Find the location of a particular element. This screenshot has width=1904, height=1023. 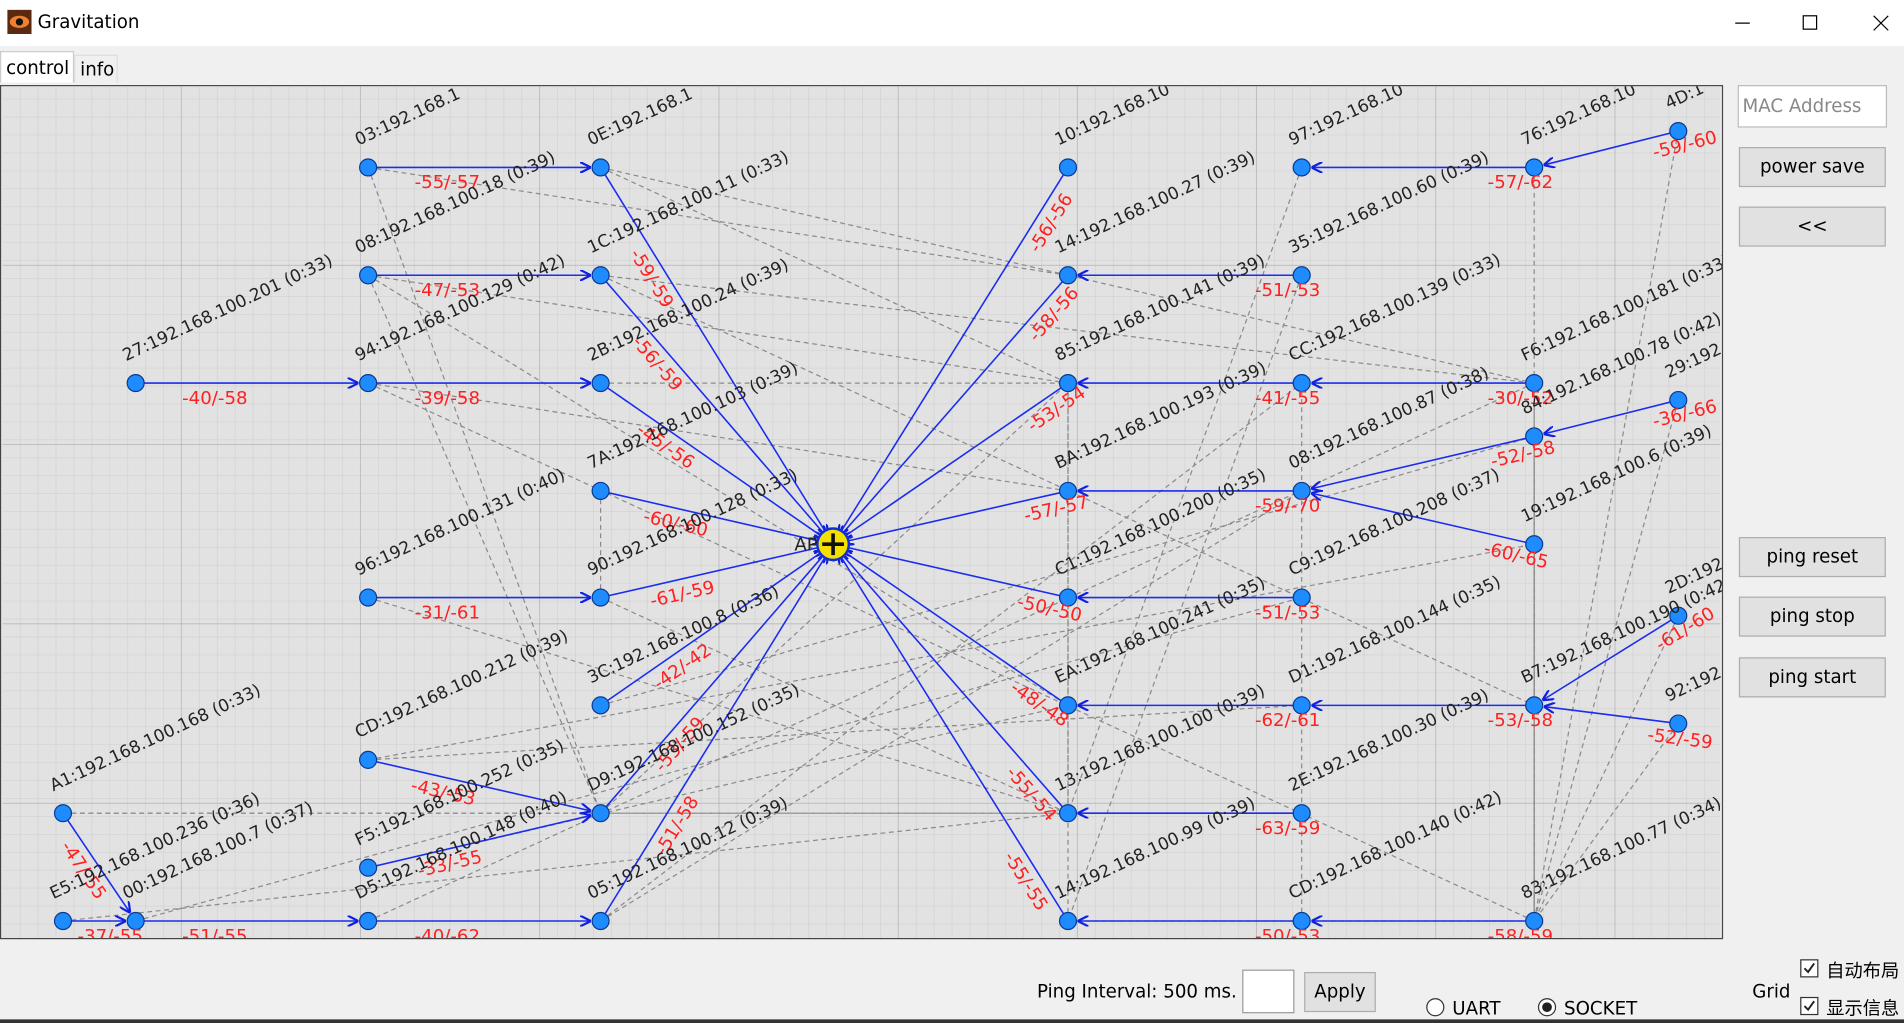

mac-address-input: MAC Address is located at coordinates (1812, 106).